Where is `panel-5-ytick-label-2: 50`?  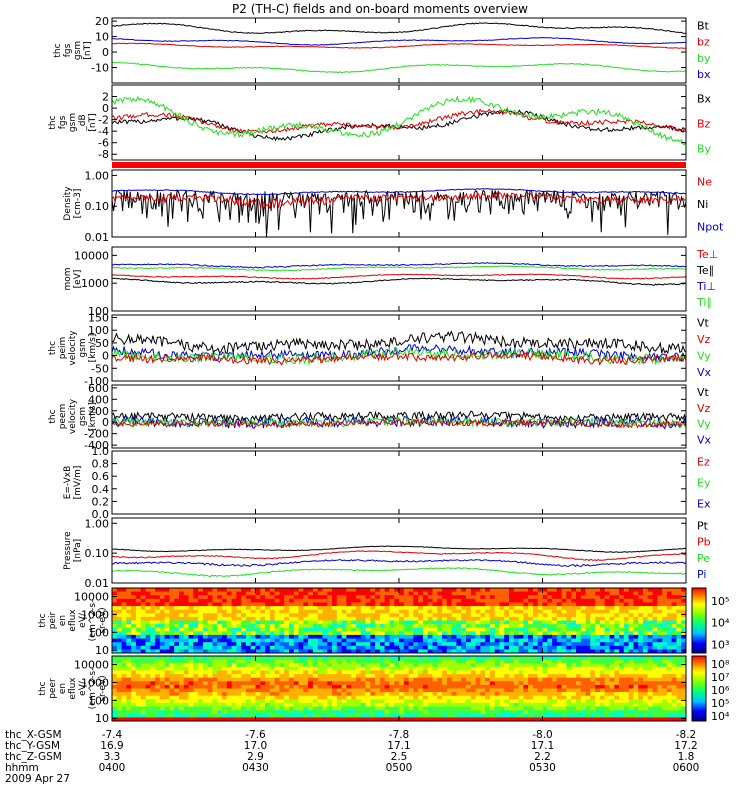
panel-5-ytick-label-2: 50 is located at coordinates (102, 343).